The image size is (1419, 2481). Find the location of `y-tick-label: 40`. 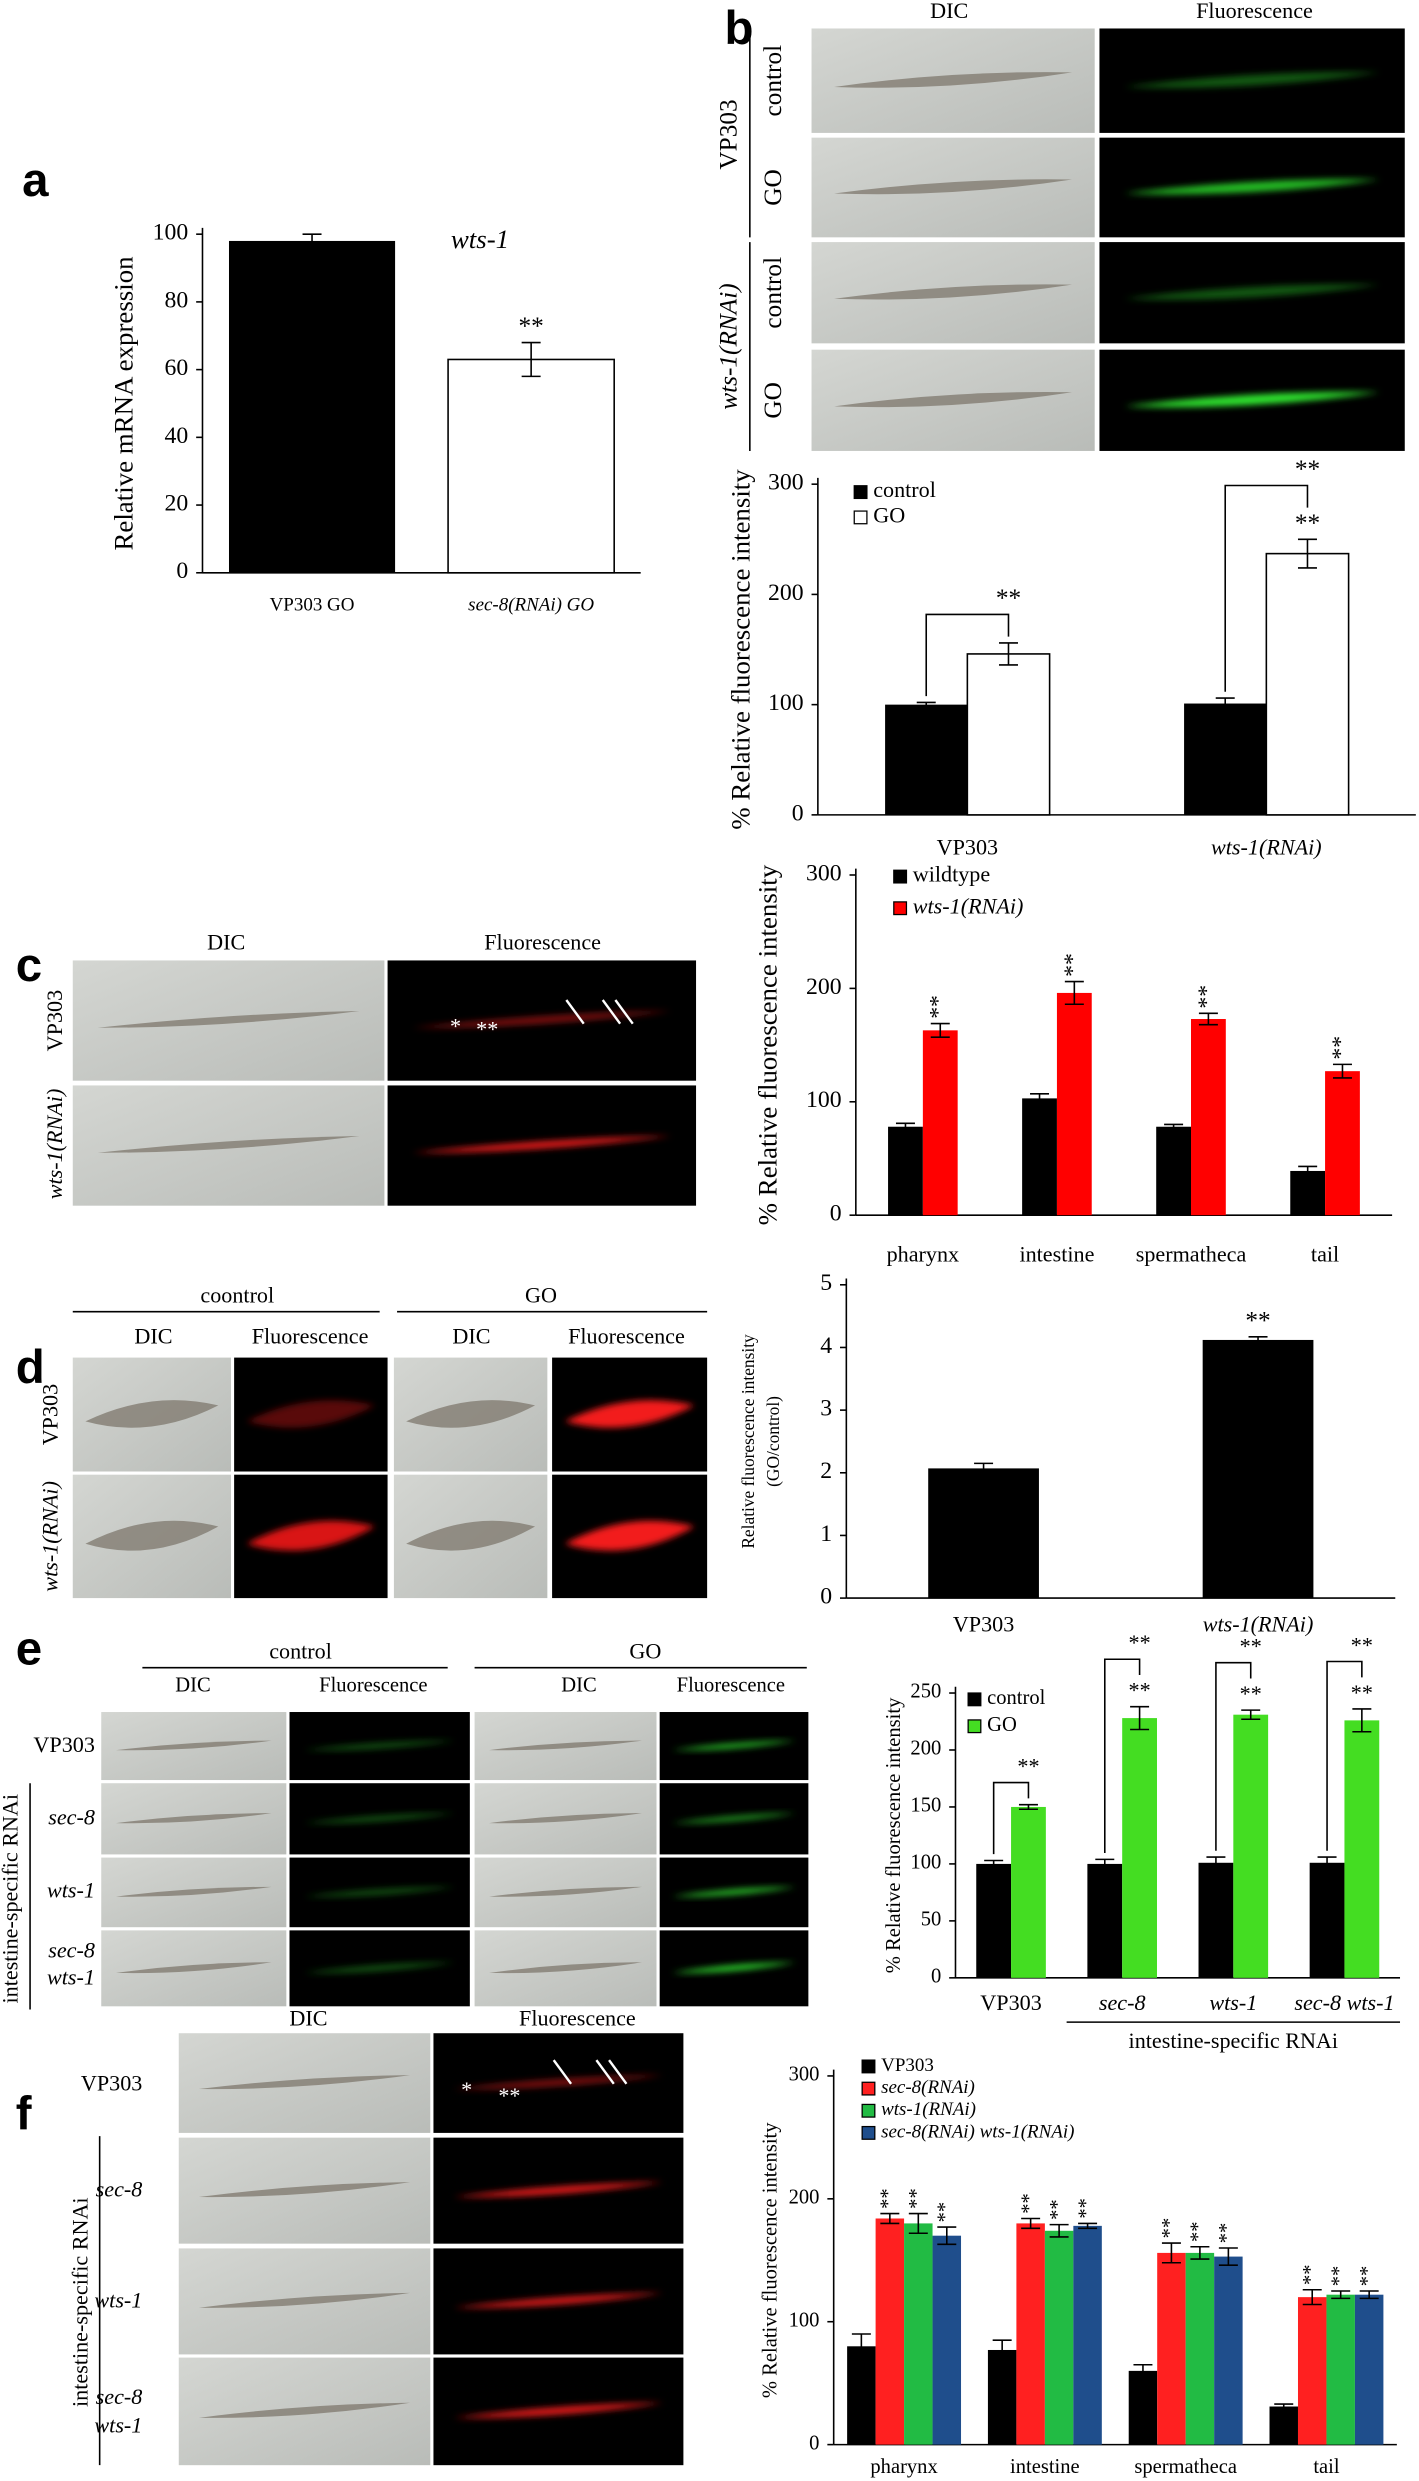

y-tick-label: 40 is located at coordinates (177, 436).